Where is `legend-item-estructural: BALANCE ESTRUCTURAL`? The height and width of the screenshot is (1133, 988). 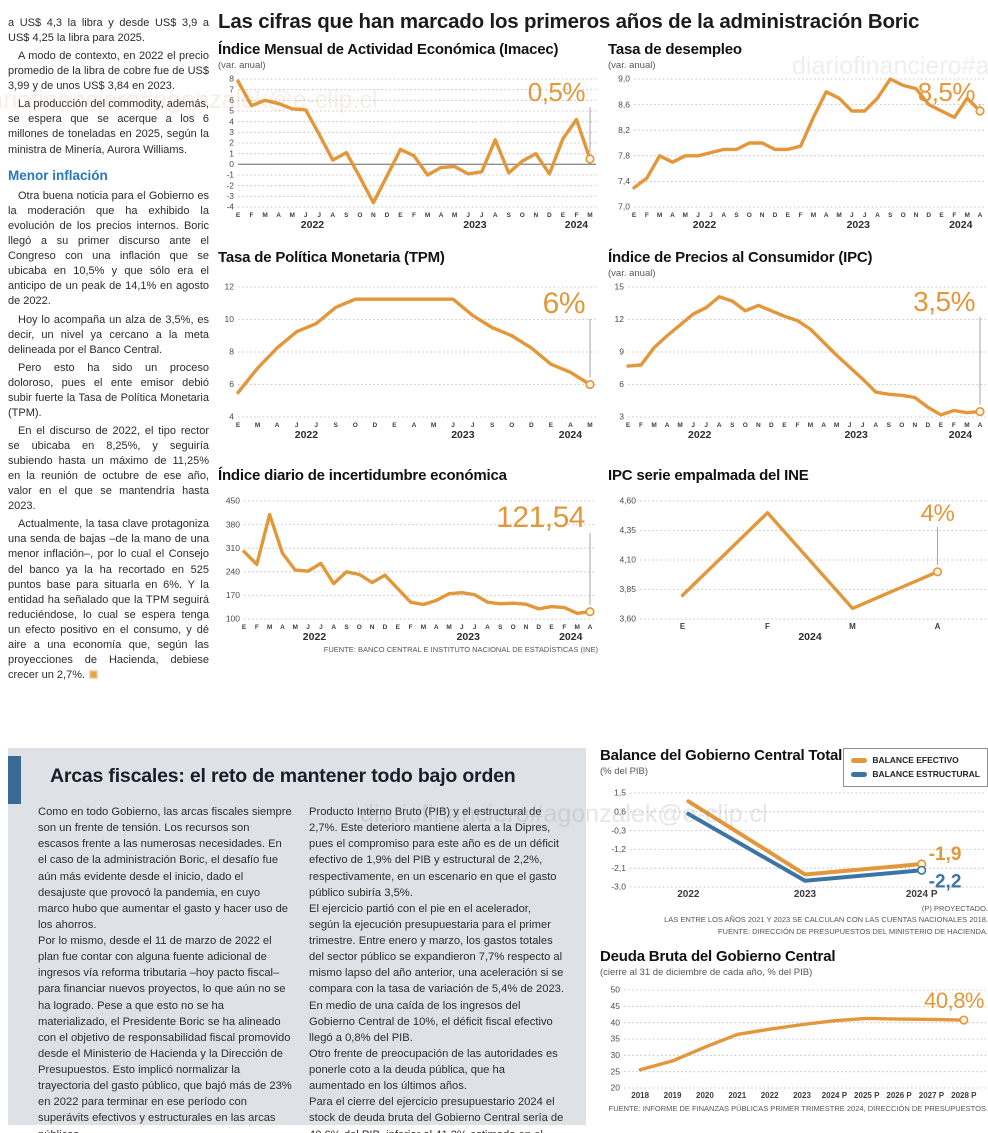 legend-item-estructural: BALANCE ESTRUCTURAL is located at coordinates (915, 774).